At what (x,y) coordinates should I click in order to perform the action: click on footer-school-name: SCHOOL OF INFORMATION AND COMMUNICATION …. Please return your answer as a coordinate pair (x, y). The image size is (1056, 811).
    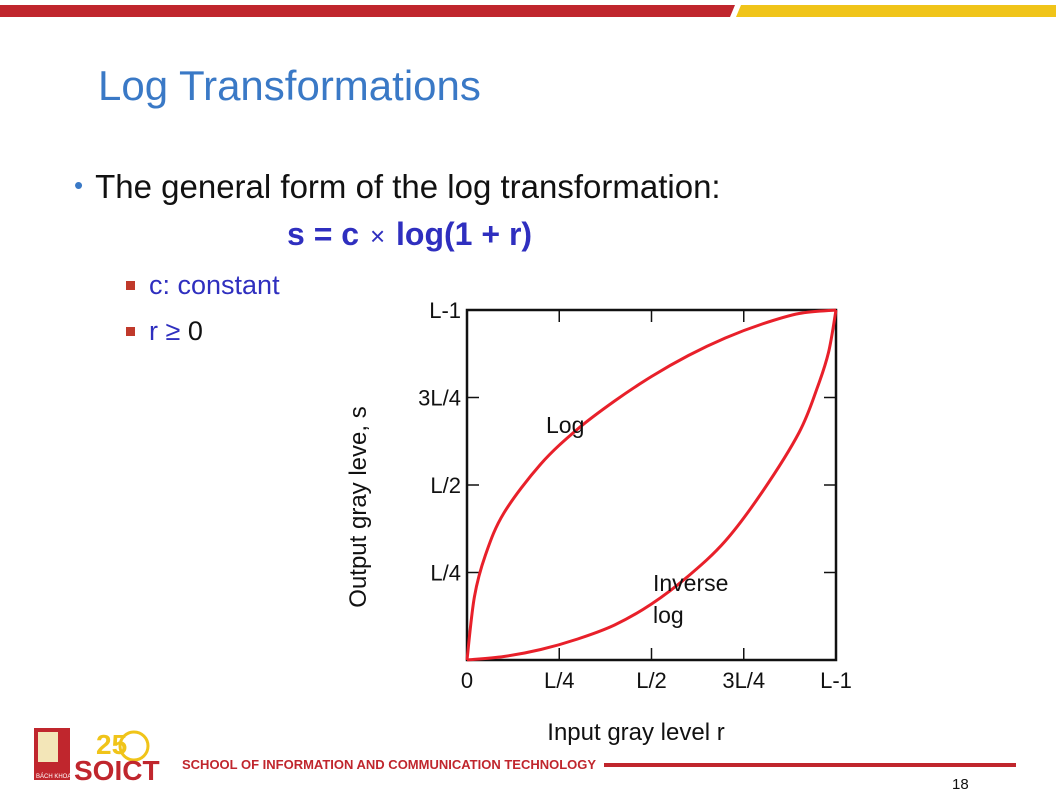
    Looking at the image, I should click on (389, 764).